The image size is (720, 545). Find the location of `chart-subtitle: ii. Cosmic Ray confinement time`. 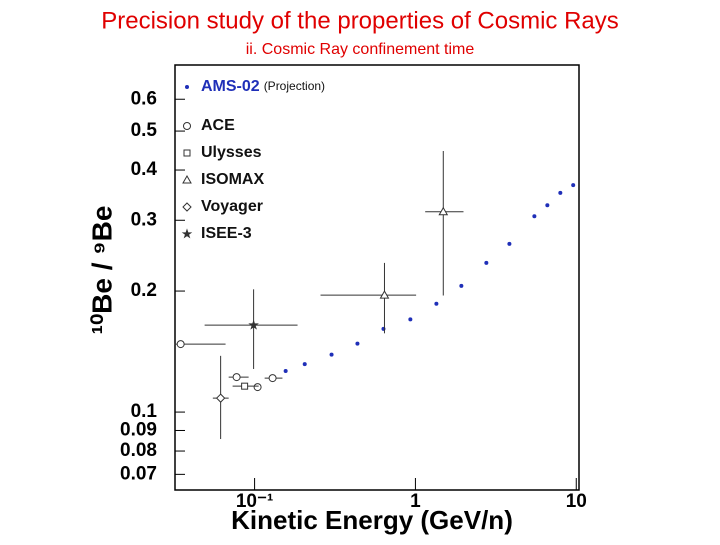

chart-subtitle: ii. Cosmic Ray confinement time is located at coordinates (360, 49).